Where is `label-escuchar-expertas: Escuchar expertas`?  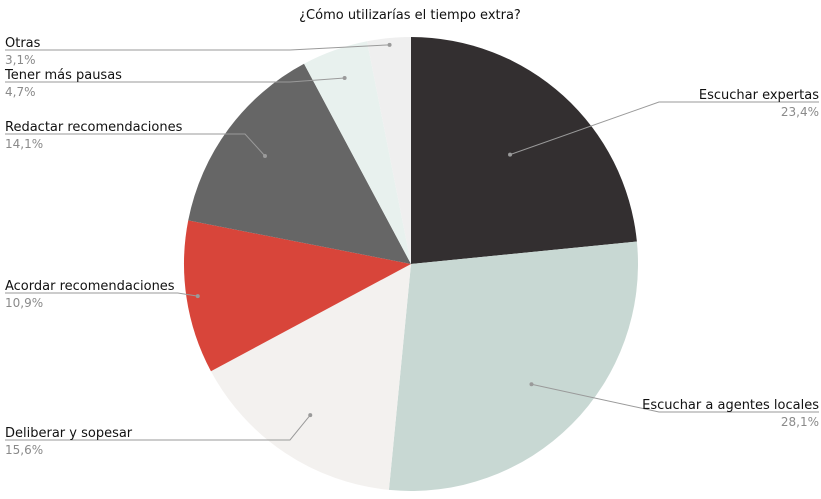
label-escuchar-expertas: Escuchar expertas is located at coordinates (759, 95).